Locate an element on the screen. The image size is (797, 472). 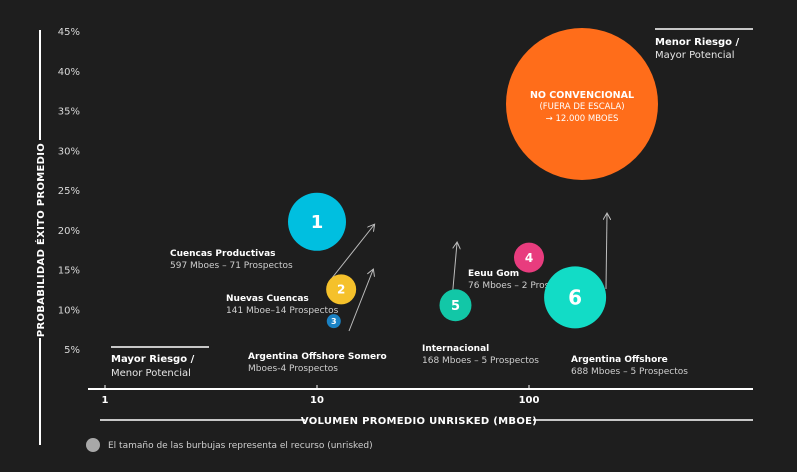
y-tick-label: 40% is located at coordinates (69, 72).